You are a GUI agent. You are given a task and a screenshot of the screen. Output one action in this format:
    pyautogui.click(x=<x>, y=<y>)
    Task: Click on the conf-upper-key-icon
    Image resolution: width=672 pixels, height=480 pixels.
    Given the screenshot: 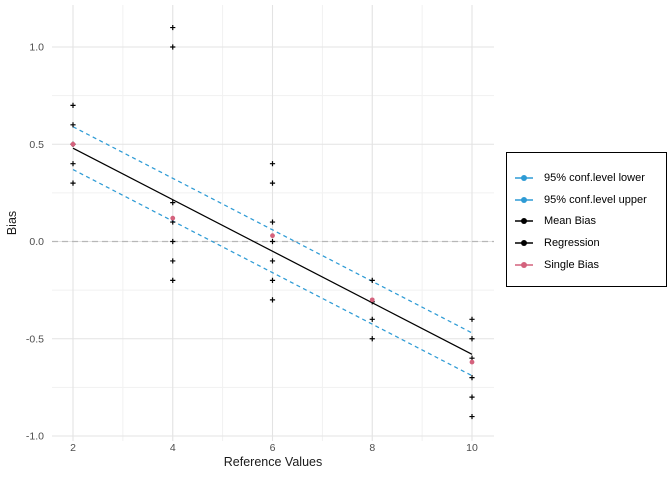 What is the action you would take?
    pyautogui.click(x=524, y=199)
    